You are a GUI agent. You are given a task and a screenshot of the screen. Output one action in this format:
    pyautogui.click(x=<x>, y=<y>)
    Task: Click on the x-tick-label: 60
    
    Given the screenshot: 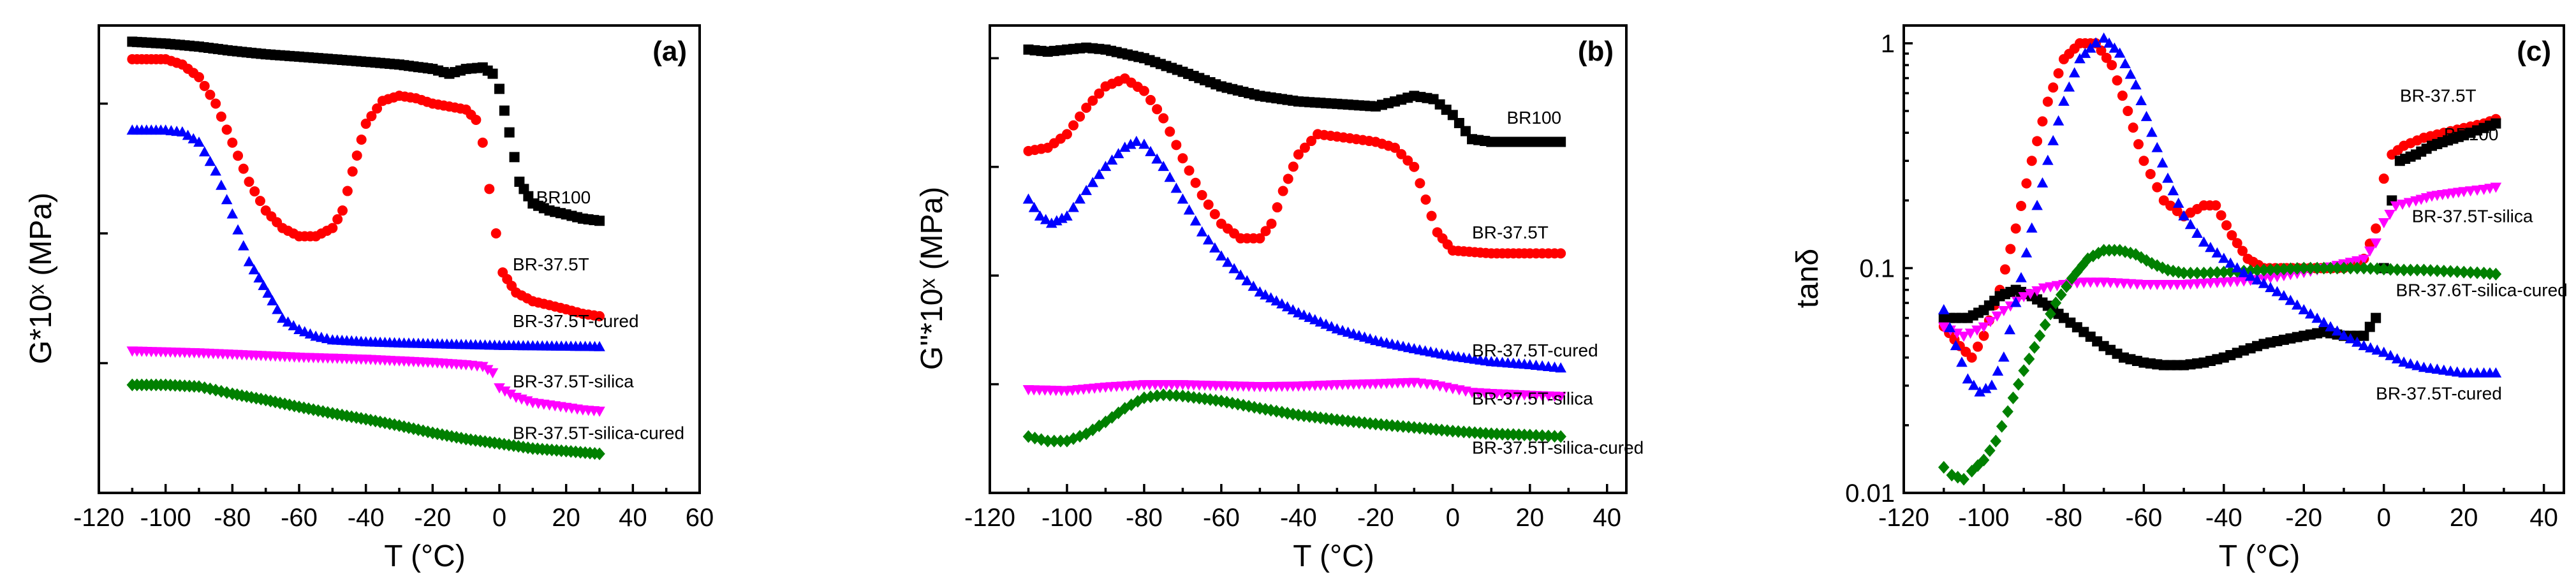 What is the action you would take?
    pyautogui.click(x=700, y=518)
    